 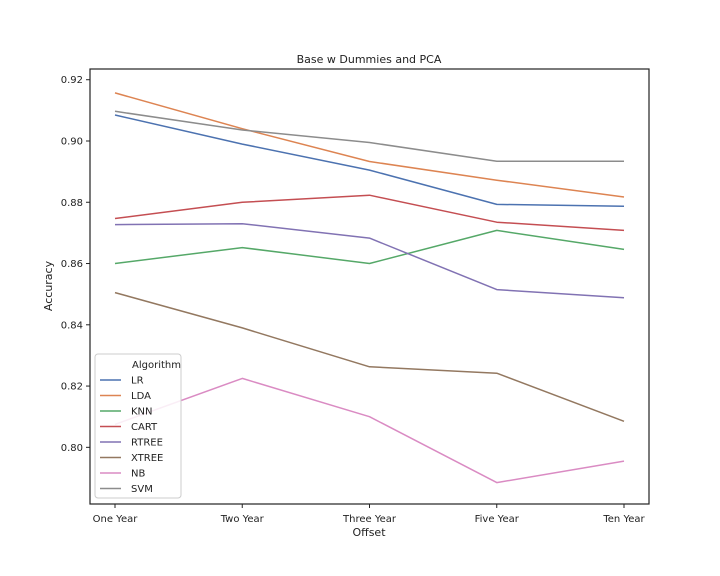 I want to click on y-axis: 0.80 0.82 0.84 0.86 0.88 0.90 0.92, so click(x=75, y=264).